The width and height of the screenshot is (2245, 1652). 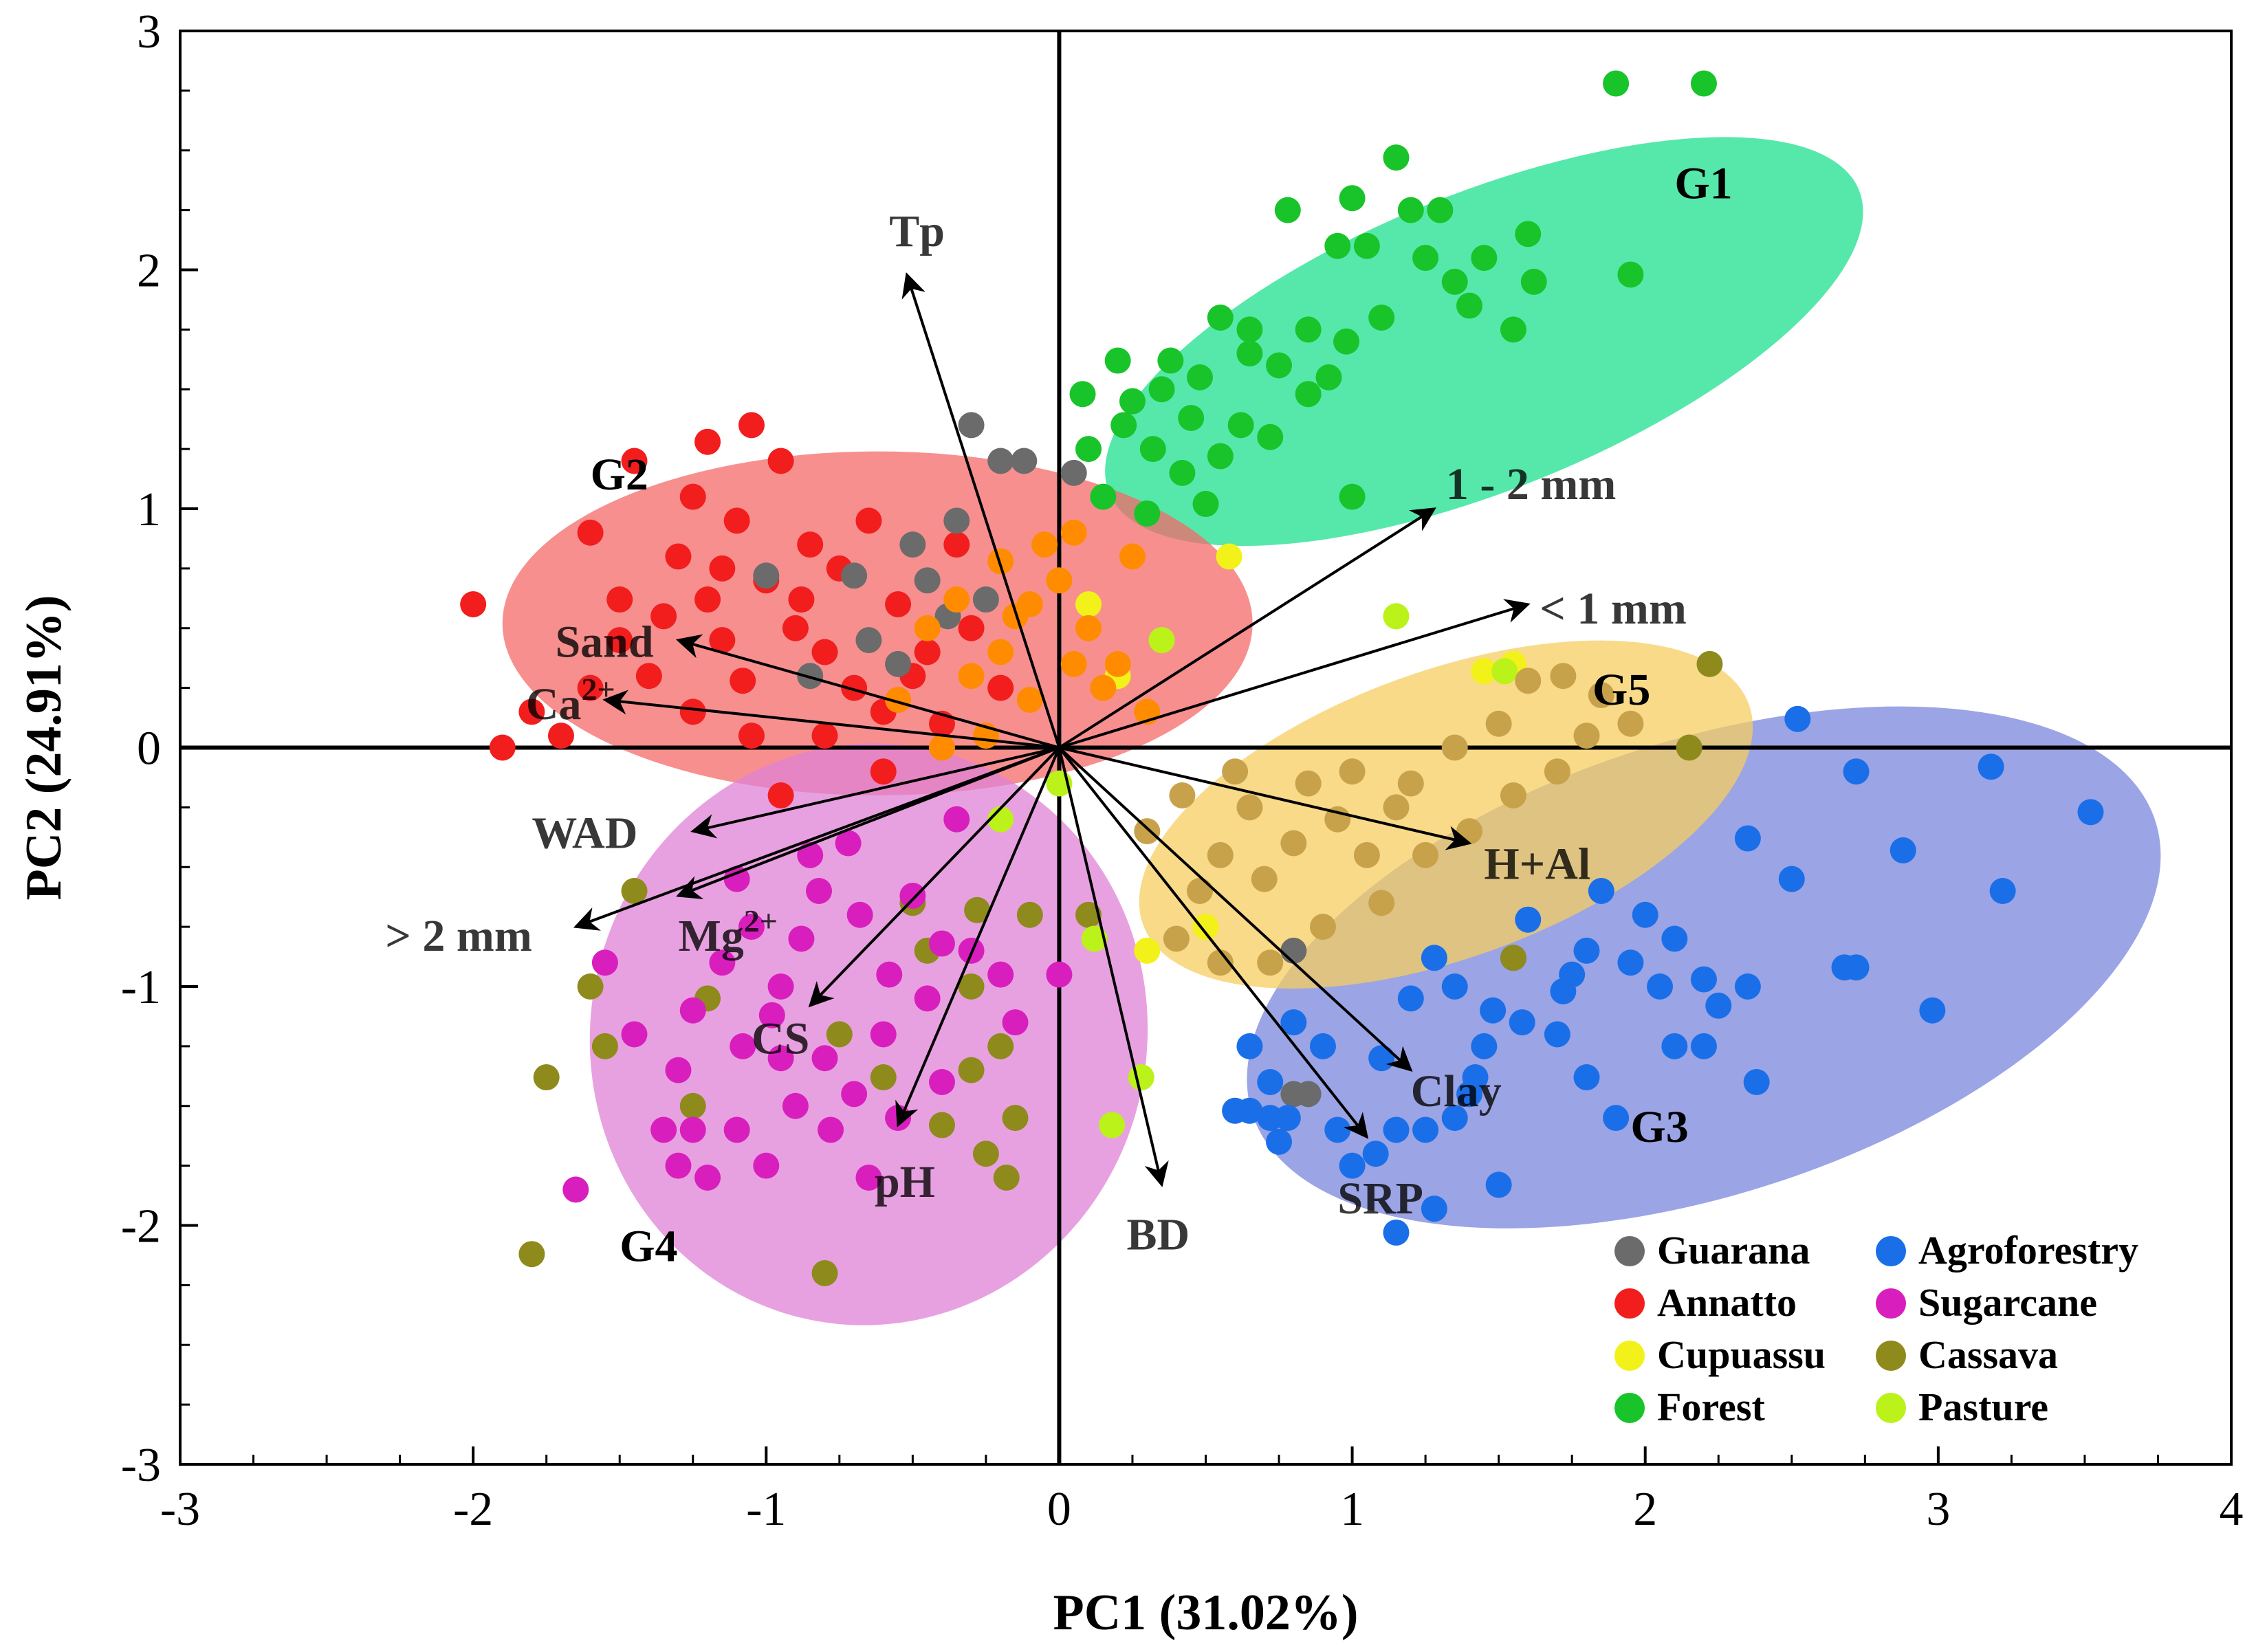 I want to click on loading-label: BD, so click(x=1158, y=1234).